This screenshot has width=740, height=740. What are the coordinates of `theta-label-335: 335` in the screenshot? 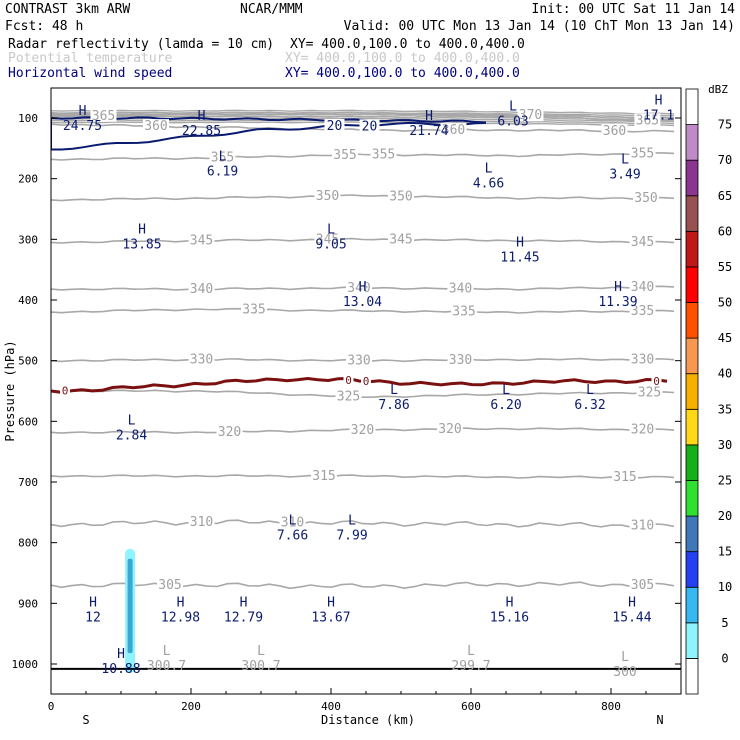 It's located at (463, 312).